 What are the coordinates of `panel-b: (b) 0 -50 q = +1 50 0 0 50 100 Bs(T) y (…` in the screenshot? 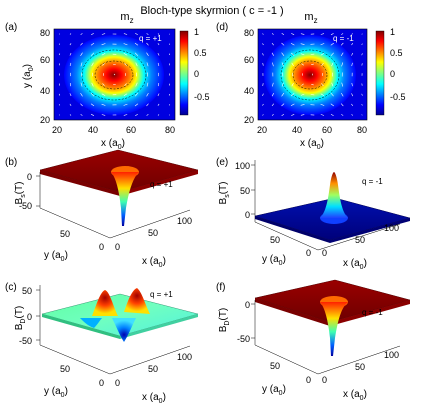 It's located at (102, 209).